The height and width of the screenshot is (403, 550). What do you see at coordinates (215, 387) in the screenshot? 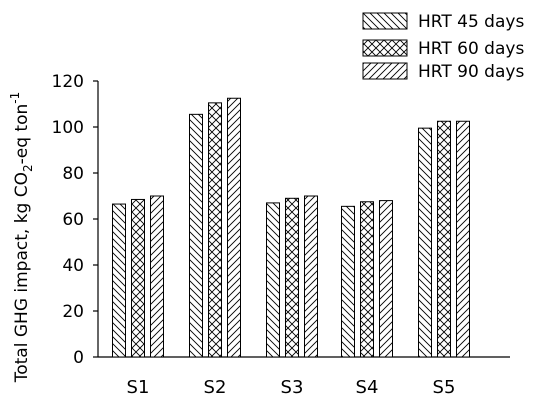
I see `x-category-label: S2` at bounding box center [215, 387].